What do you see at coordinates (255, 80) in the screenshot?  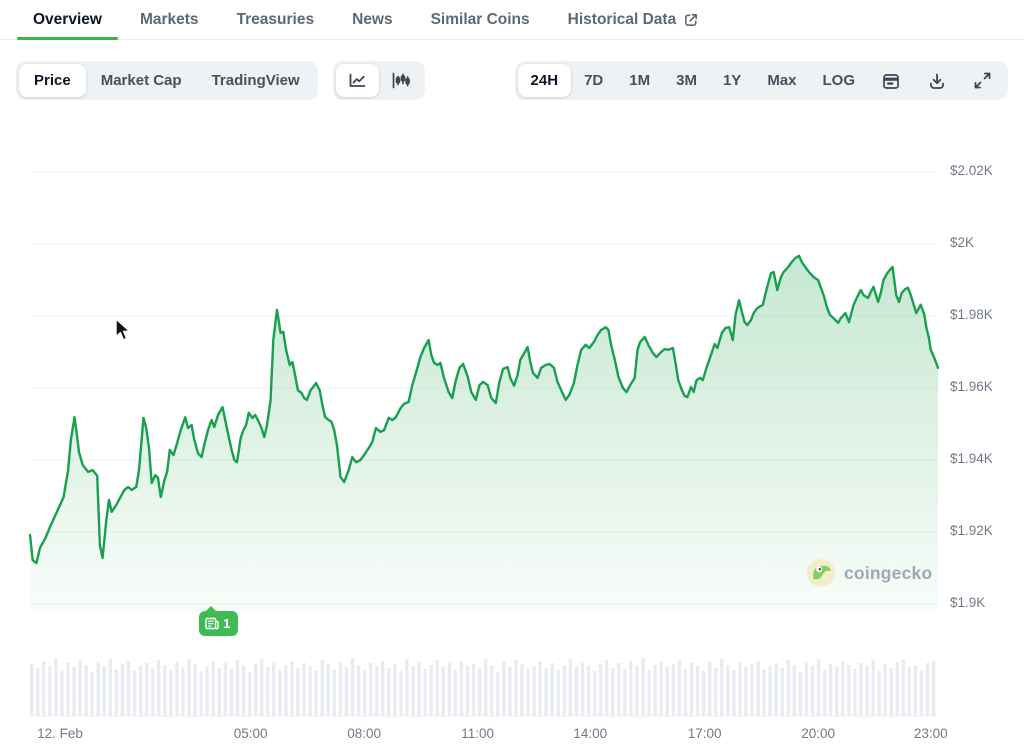 I see `metric-tab-tradingview: TradingView` at bounding box center [255, 80].